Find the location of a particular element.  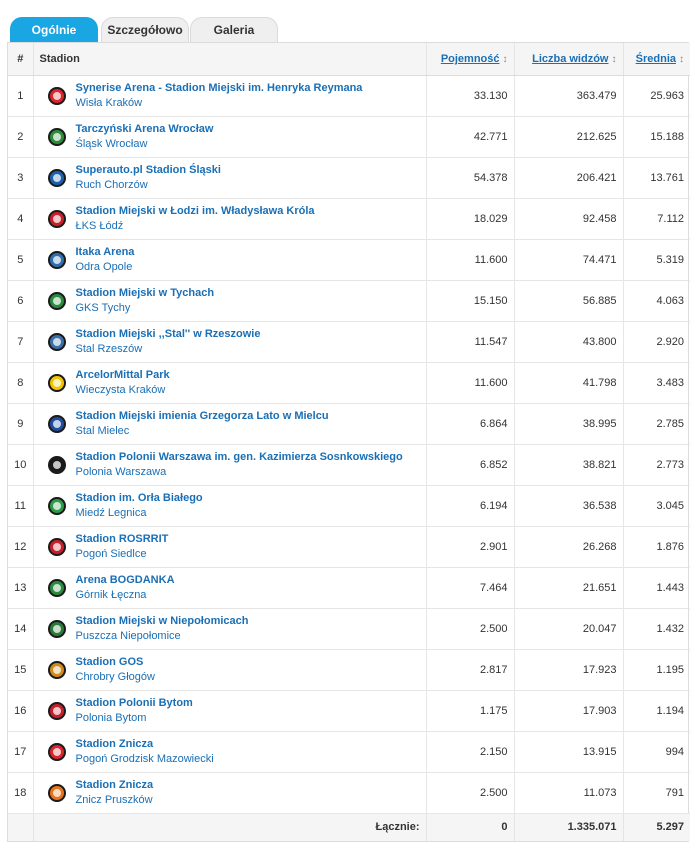

sort-capacity-link: Pojemność is located at coordinates (470, 58).